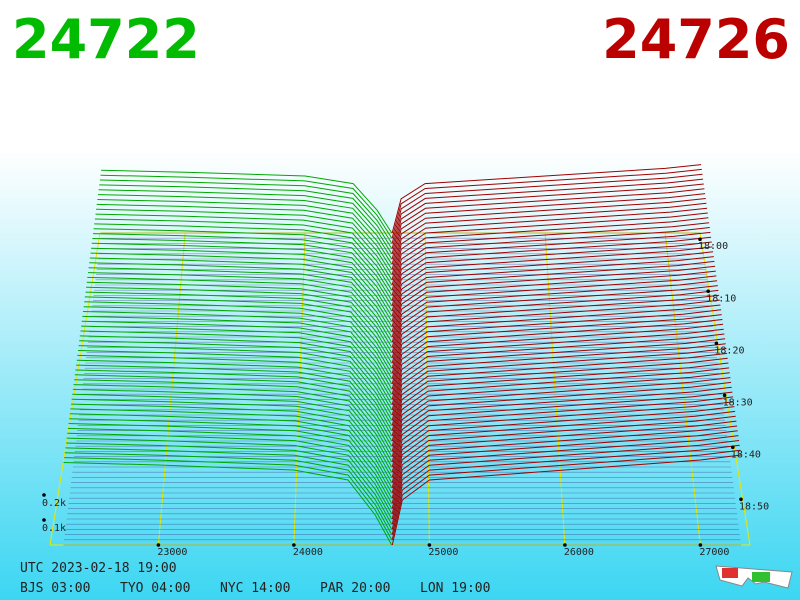 The height and width of the screenshot is (600, 800). Describe the element at coordinates (738, 402) in the screenshot. I see `time-tick-label: 18:30` at that location.